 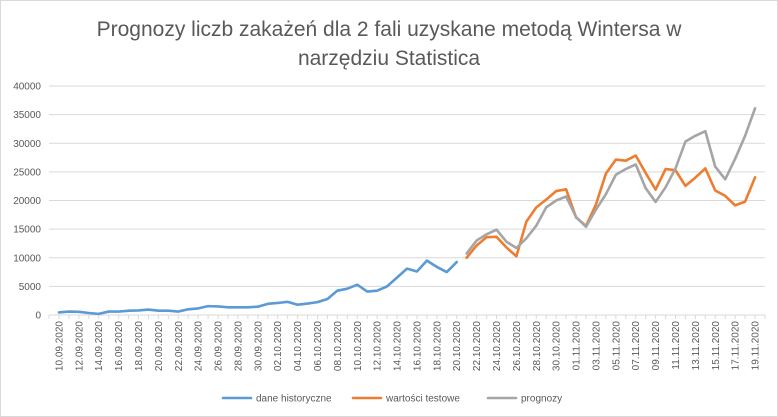 What do you see at coordinates (389, 58) in the screenshot?
I see `chart-title-line-2: narzędziu Statistica` at bounding box center [389, 58].